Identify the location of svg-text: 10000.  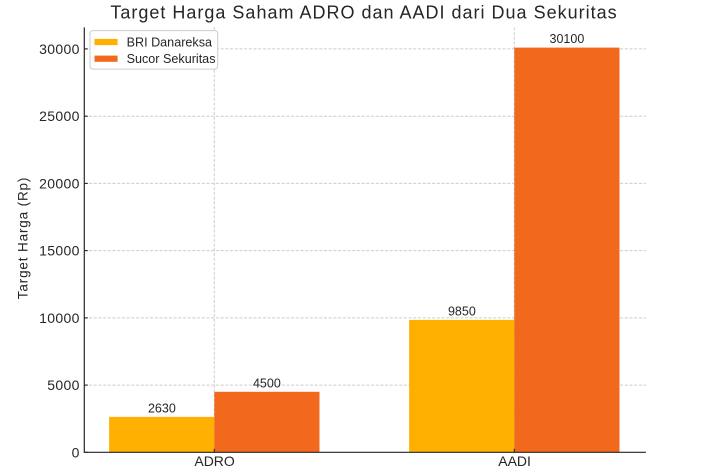
(59, 318).